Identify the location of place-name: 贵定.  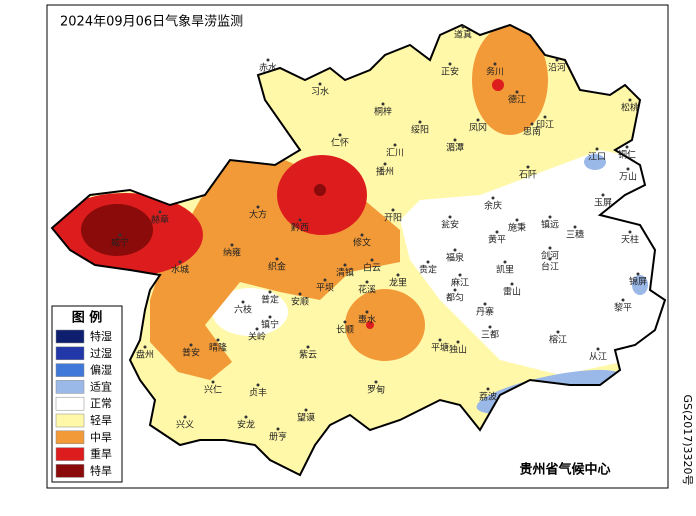
(428, 270).